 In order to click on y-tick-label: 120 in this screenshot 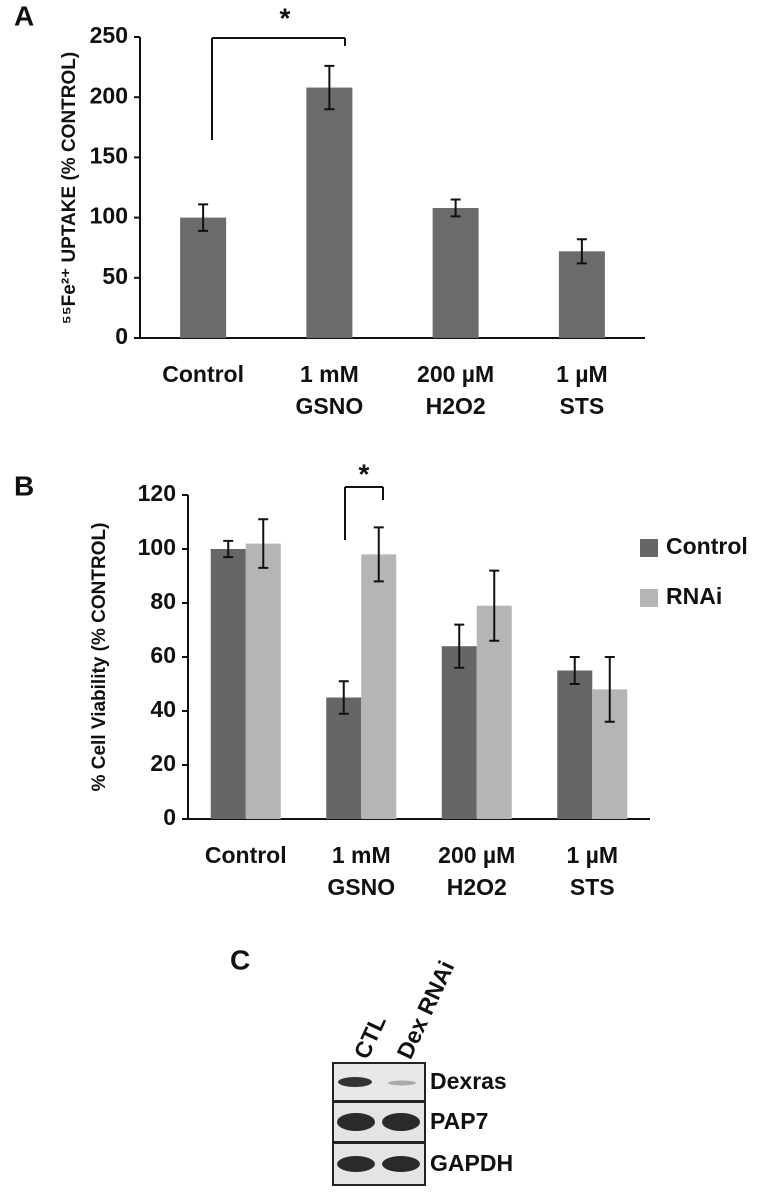, I will do `click(157, 493)`.